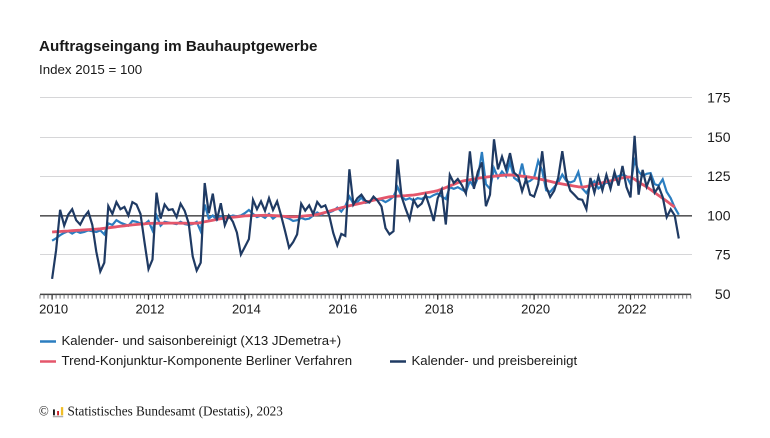 This screenshot has height=438, width=770. Describe the element at coordinates (719, 137) in the screenshot. I see `svg-text: 150` at that location.